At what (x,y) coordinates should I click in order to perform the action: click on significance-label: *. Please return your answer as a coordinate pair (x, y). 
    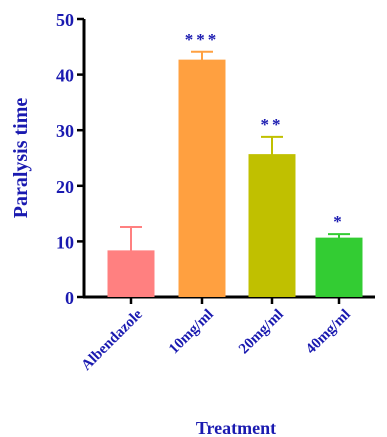
    Looking at the image, I should click on (339, 221).